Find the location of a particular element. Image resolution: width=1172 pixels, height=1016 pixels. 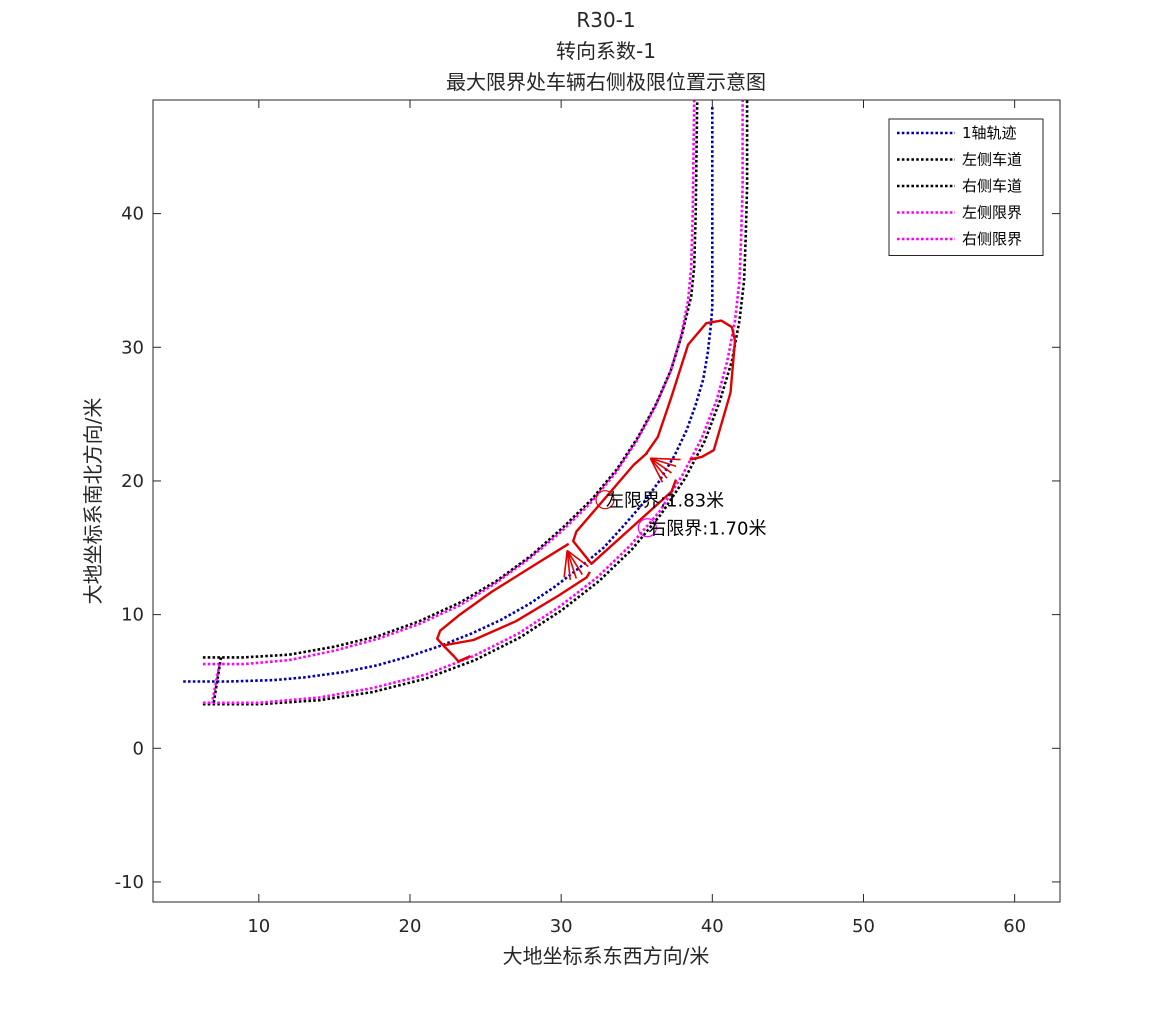

y-tick-label: 30 is located at coordinates (132, 347).